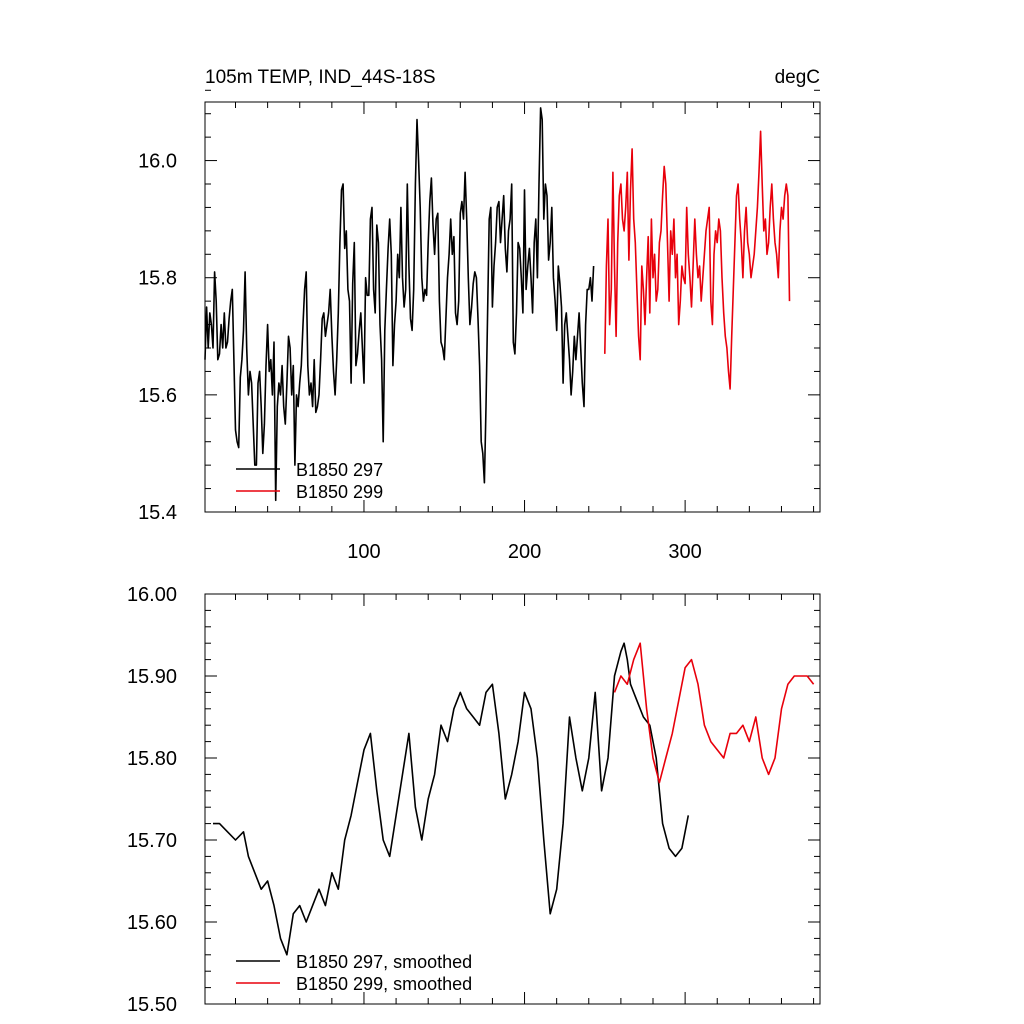 The width and height of the screenshot is (1024, 1024). I want to click on x-tick-label: 100, so click(363, 552).